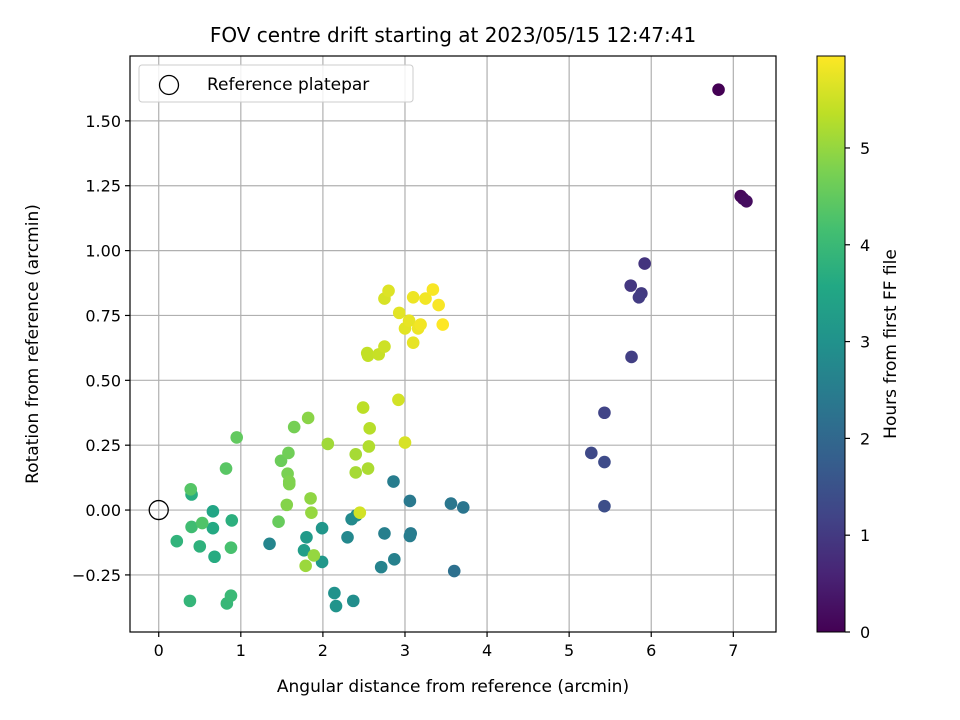  Describe the element at coordinates (96, 575) in the screenshot. I see `y-tick-label: −0.25` at that location.